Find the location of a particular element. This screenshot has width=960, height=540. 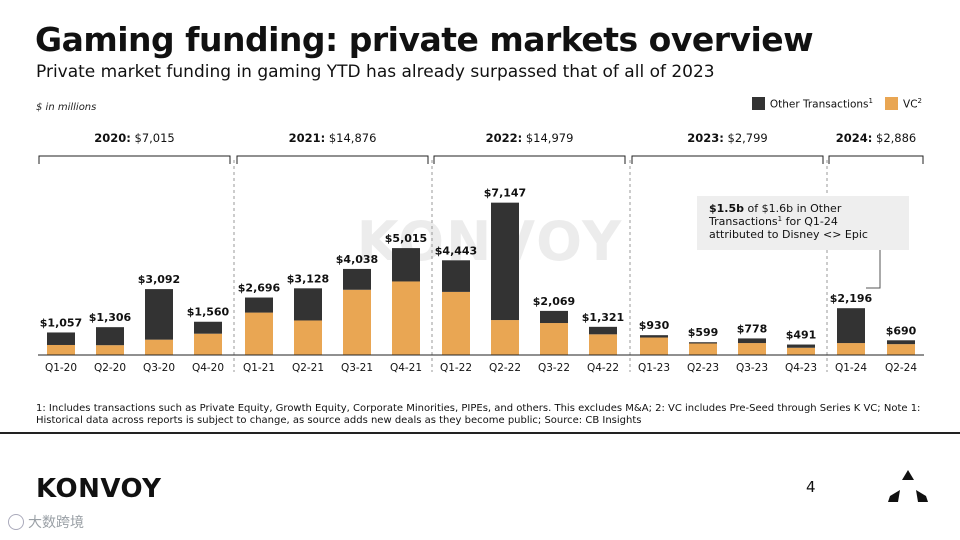

year-total-label: 2020: $7,015 is located at coordinates (134, 138).